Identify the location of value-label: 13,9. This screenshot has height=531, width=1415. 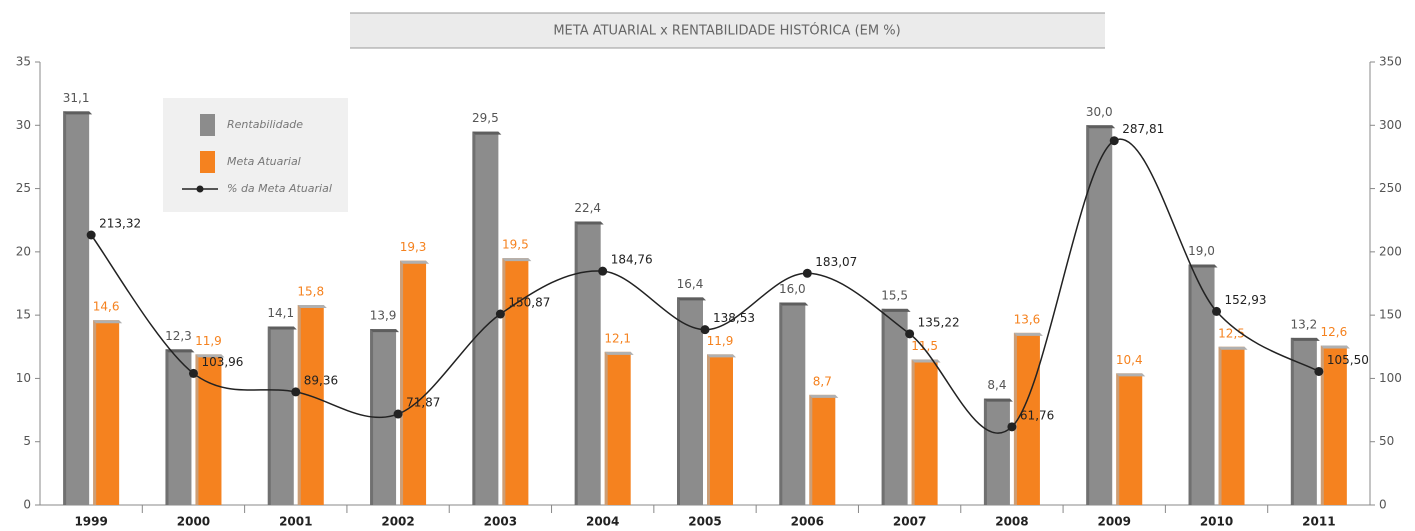
(383, 316).